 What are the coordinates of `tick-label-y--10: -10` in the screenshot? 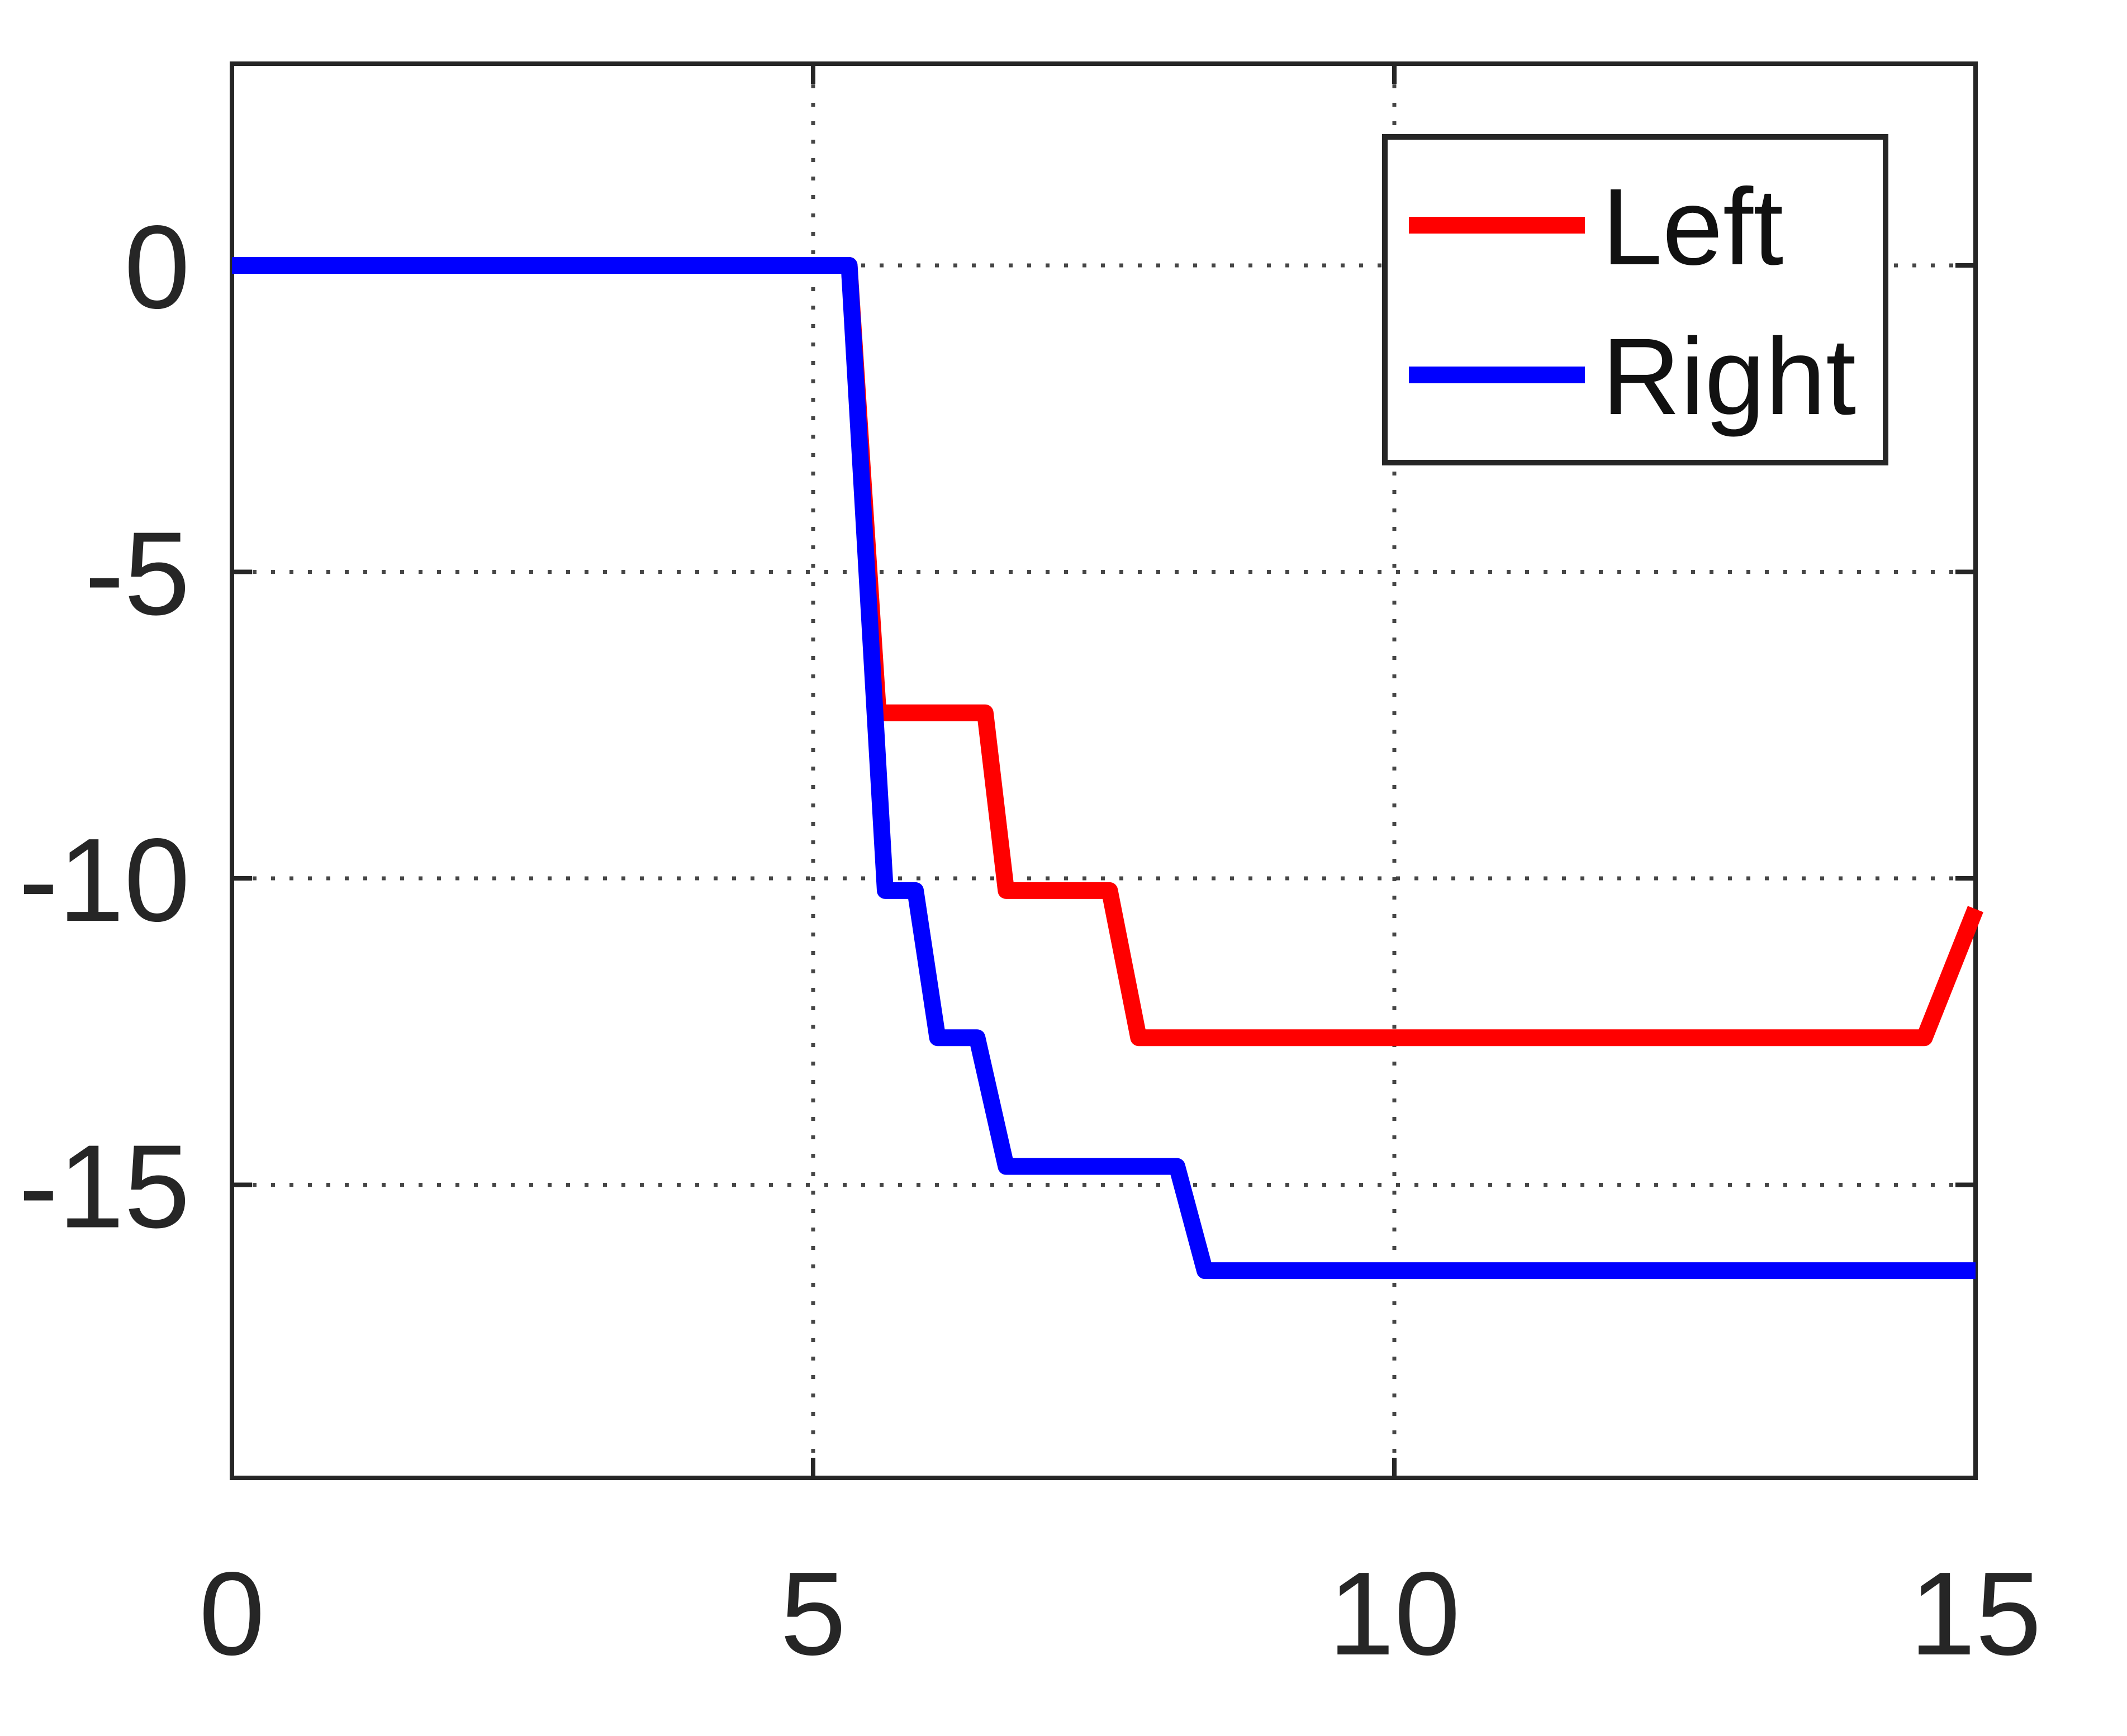 It's located at (105, 880).